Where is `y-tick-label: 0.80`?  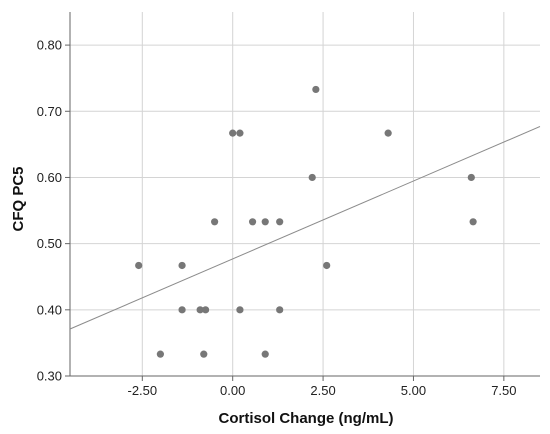 y-tick-label: 0.80 is located at coordinates (49, 45).